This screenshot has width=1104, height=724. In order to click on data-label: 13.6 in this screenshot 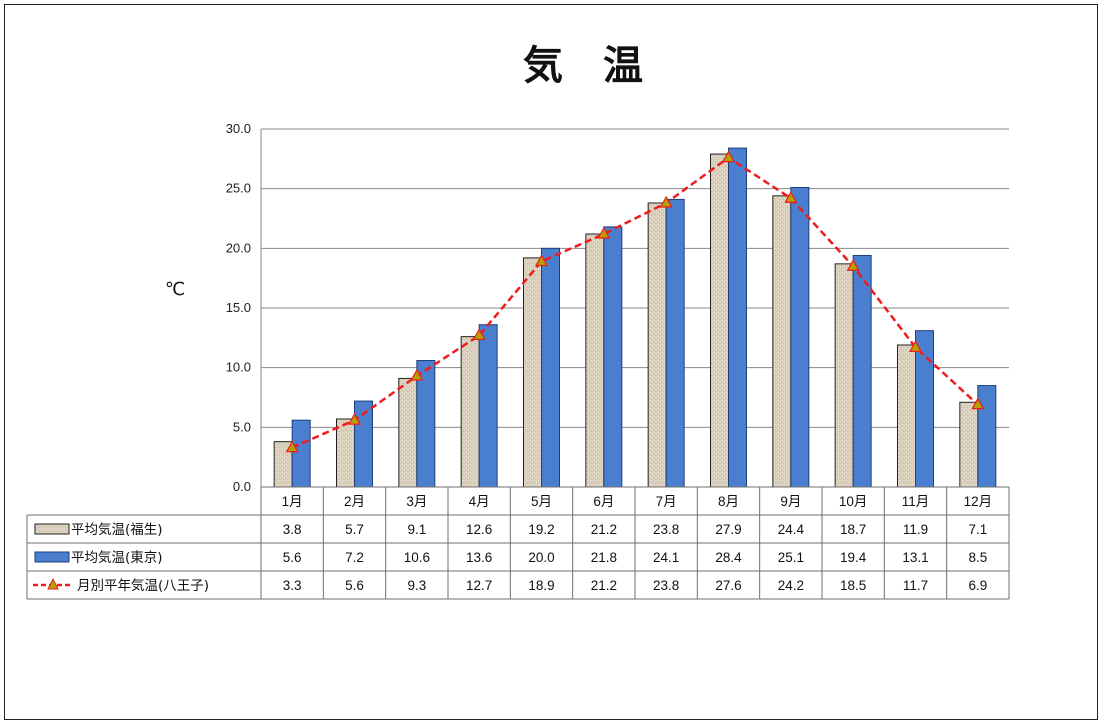, I will do `click(479, 557)`.